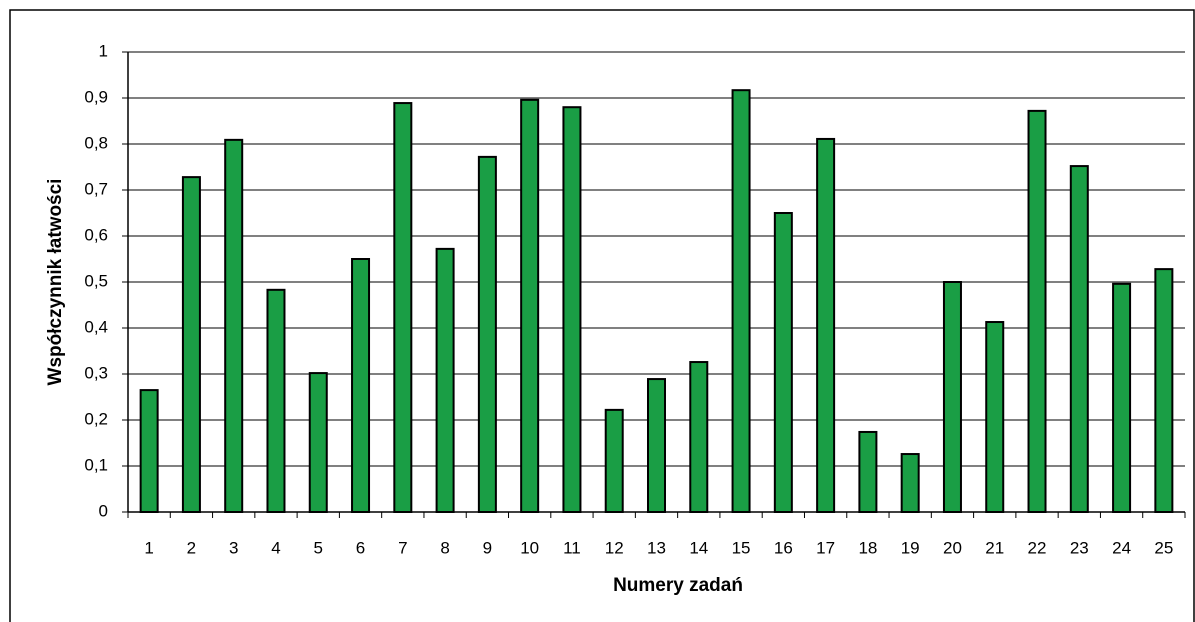  I want to click on y-tick-label: 0,4, so click(96, 326).